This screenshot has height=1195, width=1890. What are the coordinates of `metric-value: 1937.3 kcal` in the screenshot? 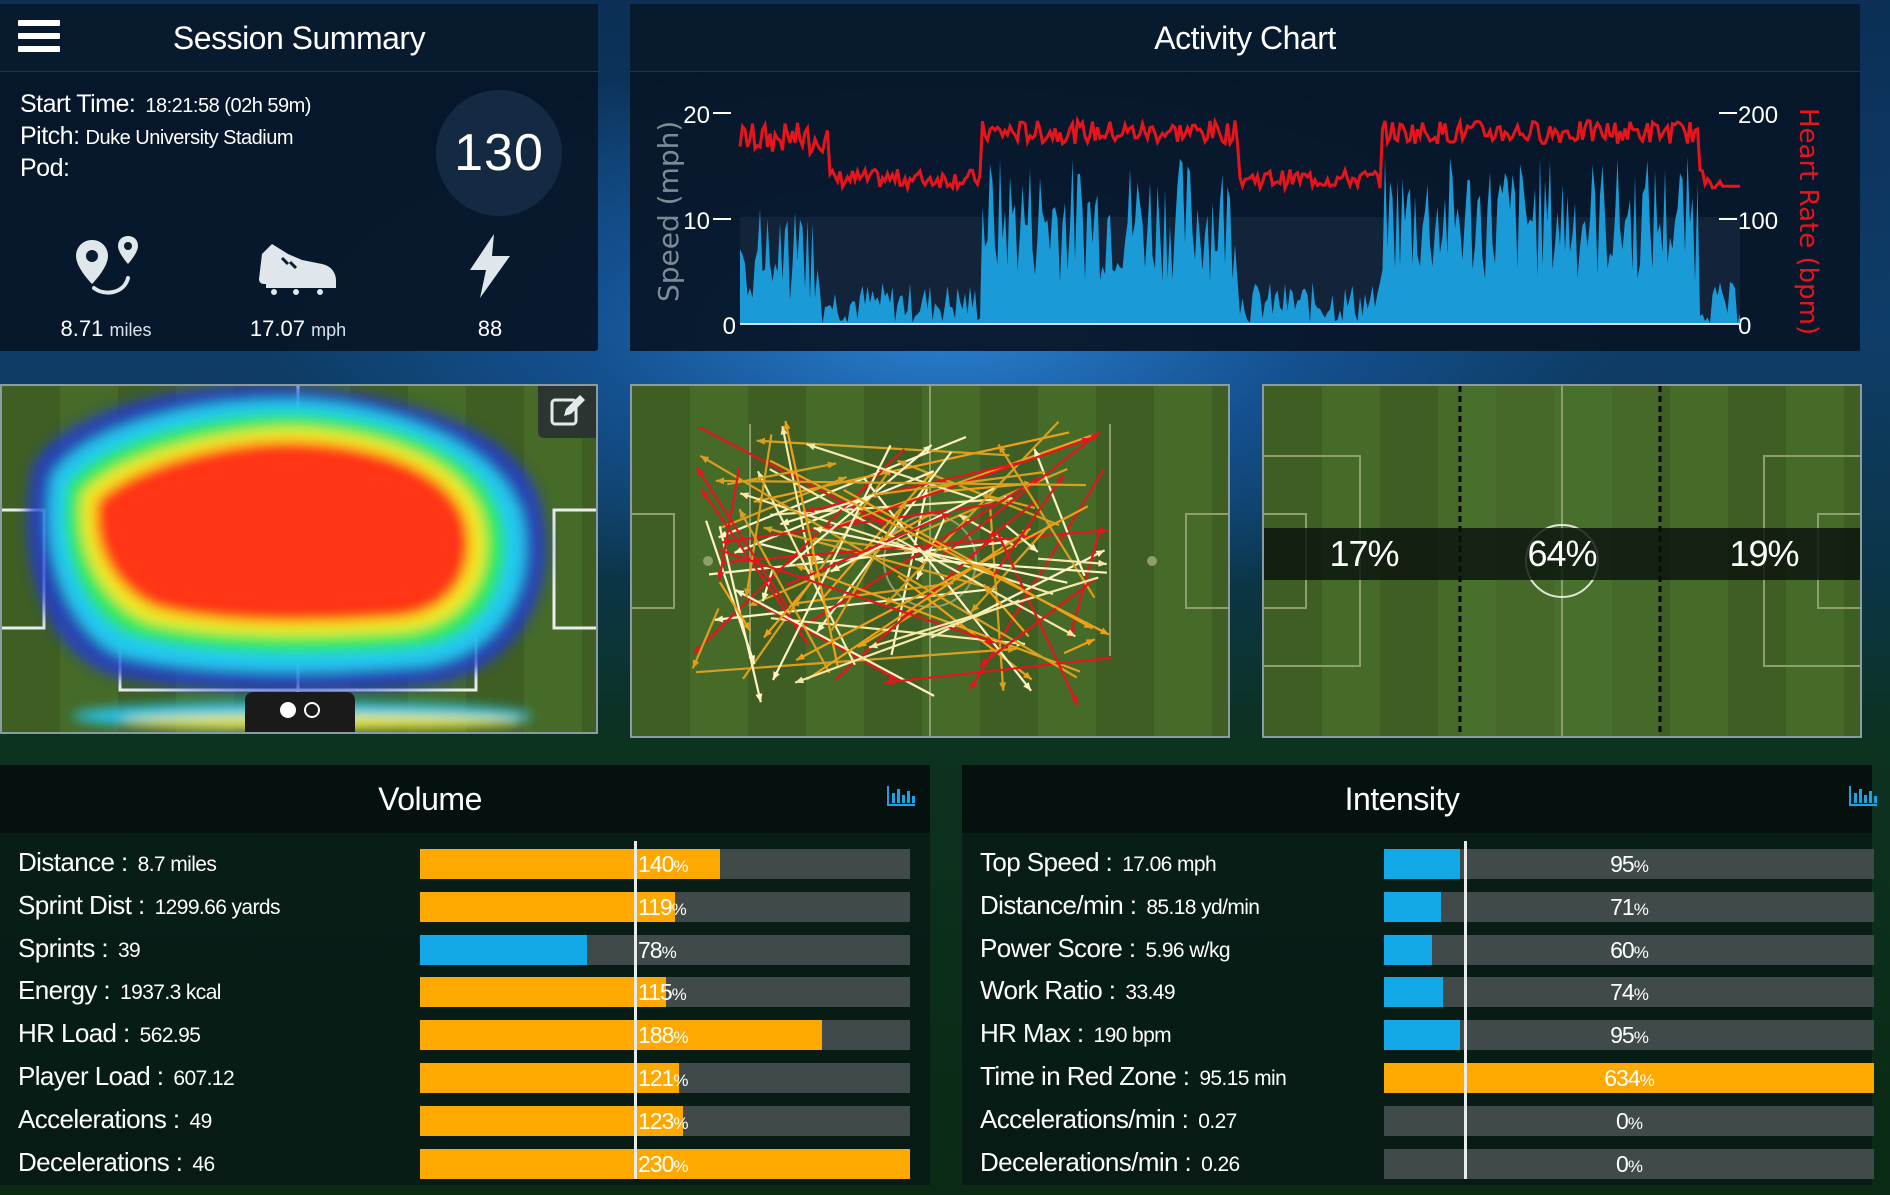 It's located at (170, 993).